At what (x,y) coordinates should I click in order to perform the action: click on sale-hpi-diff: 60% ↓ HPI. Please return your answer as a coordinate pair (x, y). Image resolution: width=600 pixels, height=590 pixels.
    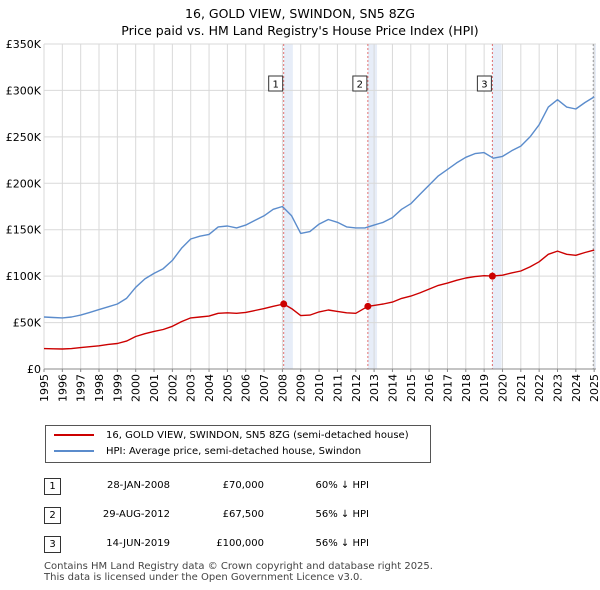
    Looking at the image, I should click on (342, 485).